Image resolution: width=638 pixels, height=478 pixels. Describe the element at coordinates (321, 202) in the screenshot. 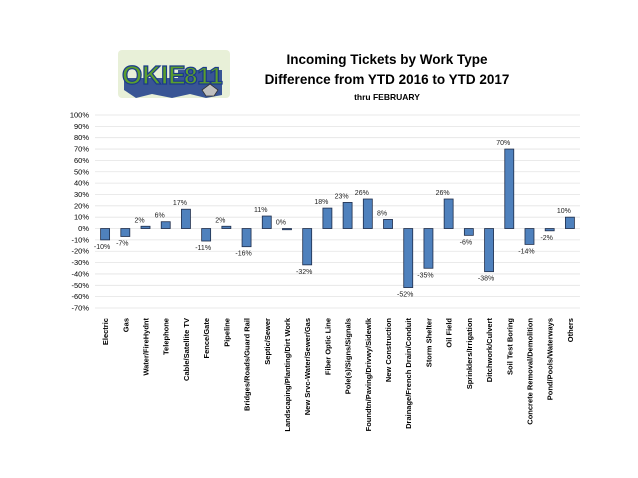

I see `data-label: 18%` at that location.